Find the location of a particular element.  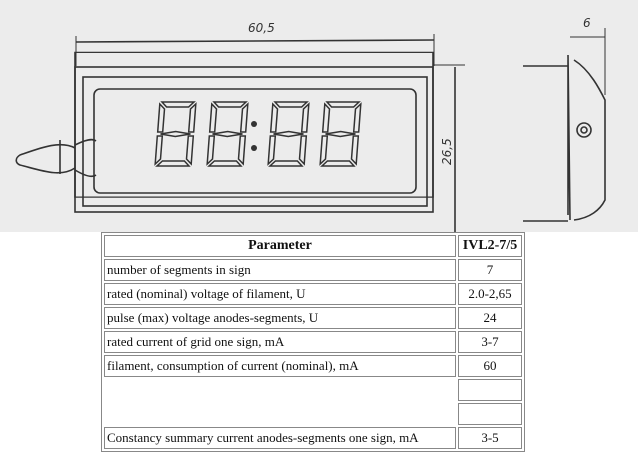

value-cell: 60 is located at coordinates (490, 366).